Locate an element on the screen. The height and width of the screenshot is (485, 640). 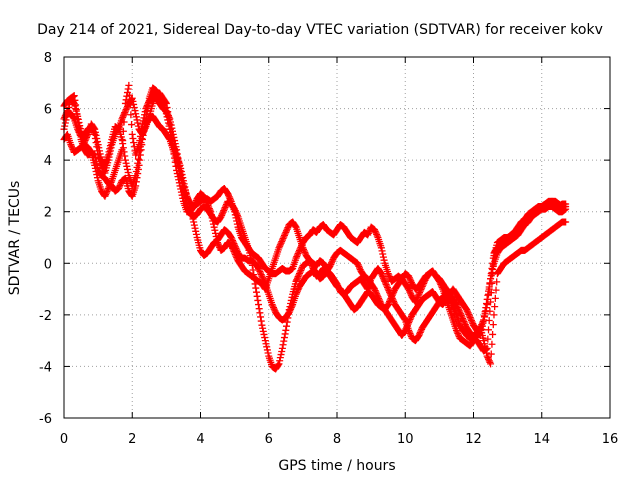
y-tick-label: -6 is located at coordinates (45, 419).